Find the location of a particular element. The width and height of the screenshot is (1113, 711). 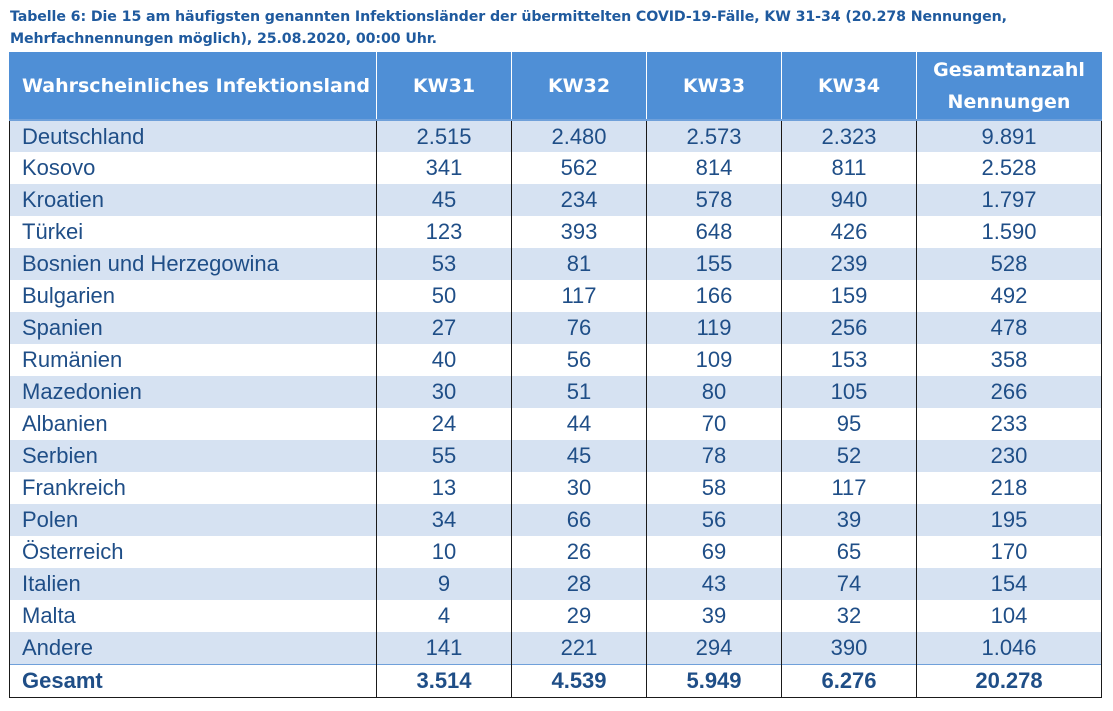

table-row: Kosovo 341 562 814 811 2.528 is located at coordinates (555, 168).